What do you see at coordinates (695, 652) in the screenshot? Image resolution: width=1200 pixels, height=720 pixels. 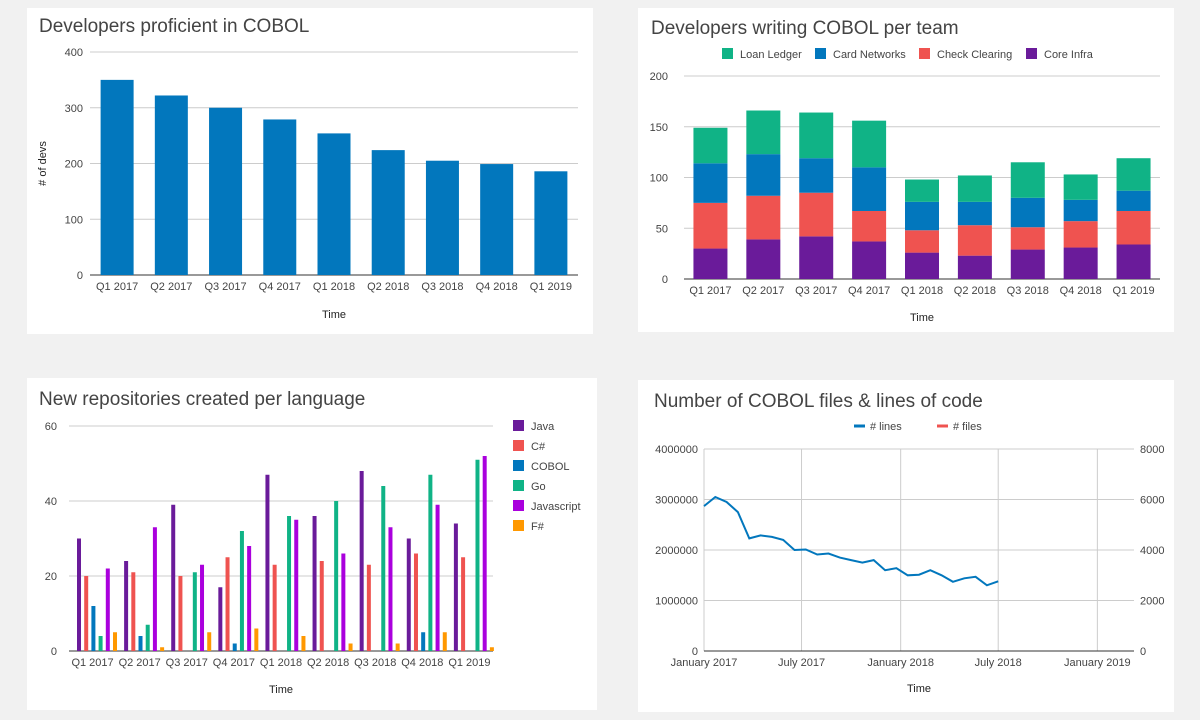 I see `y-left-tick-label: 0` at bounding box center [695, 652].